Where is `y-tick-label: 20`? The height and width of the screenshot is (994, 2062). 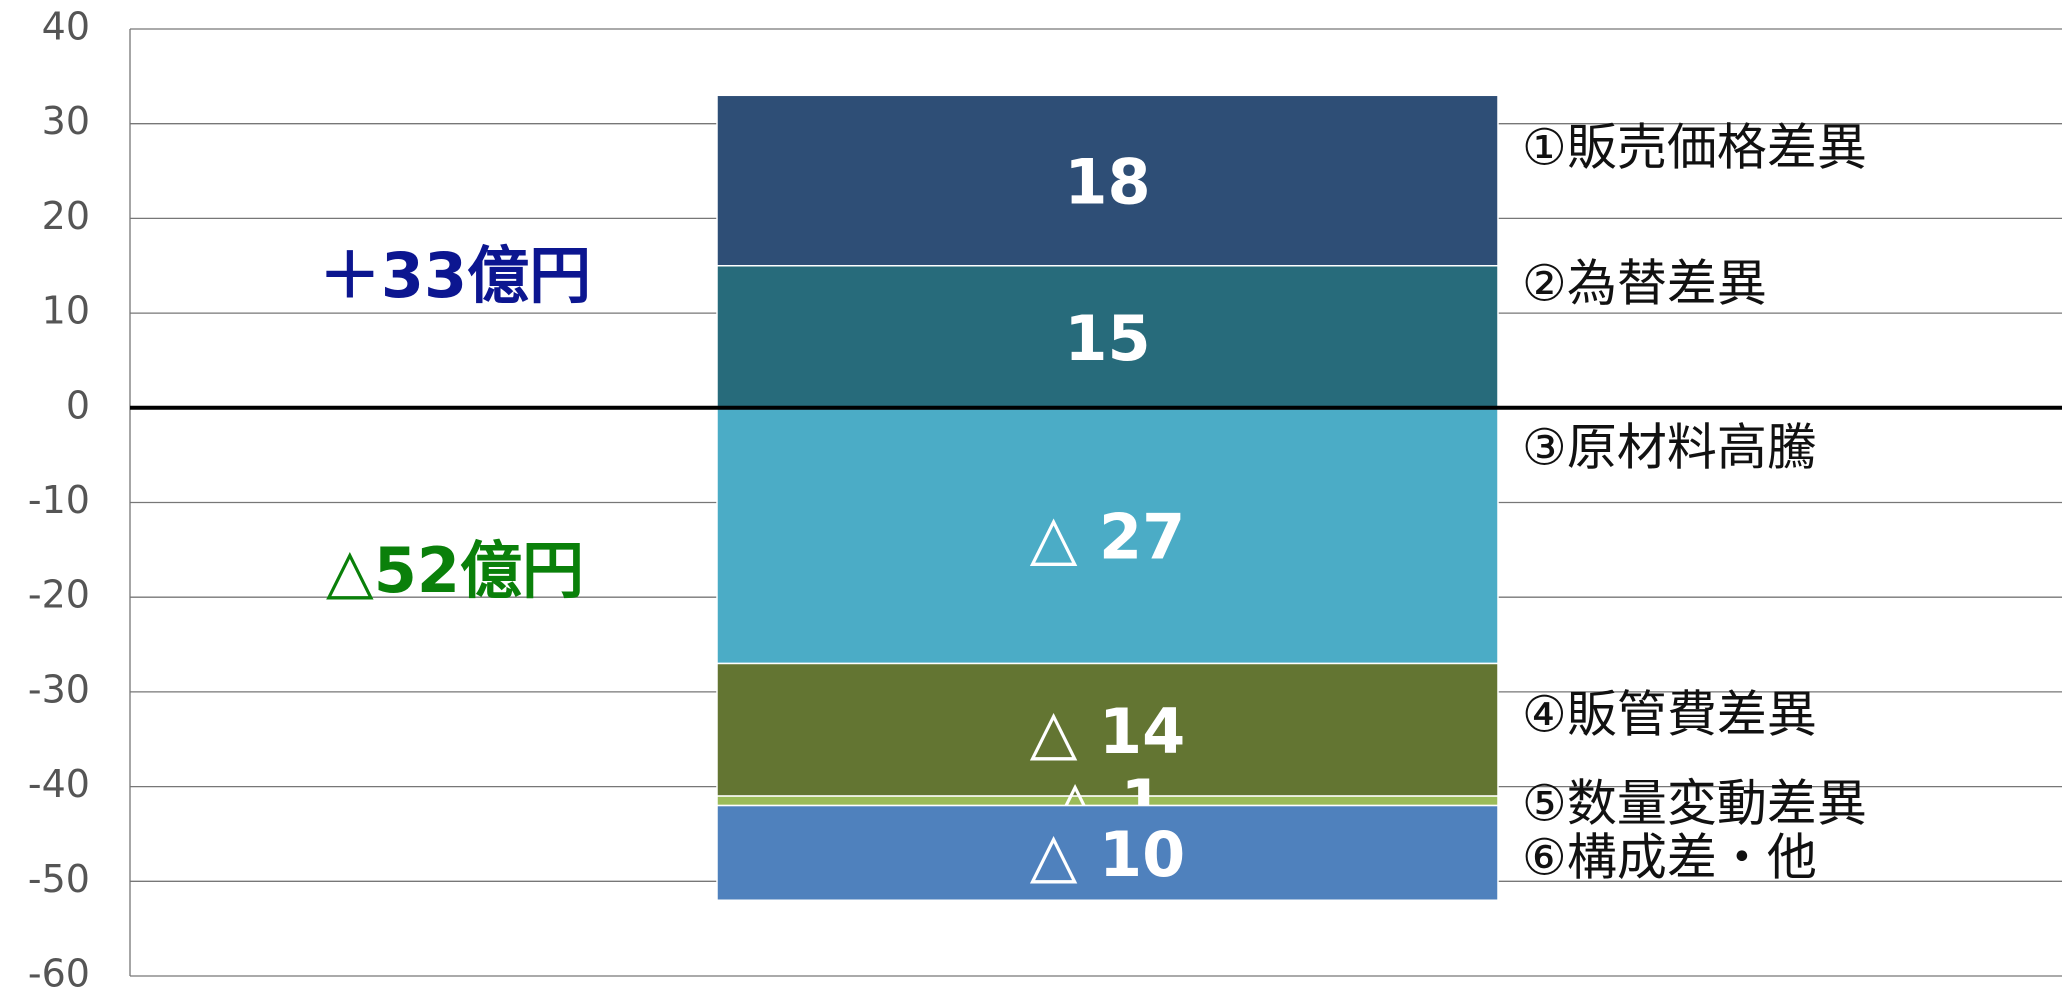
y-tick-label: 20 is located at coordinates (66, 216).